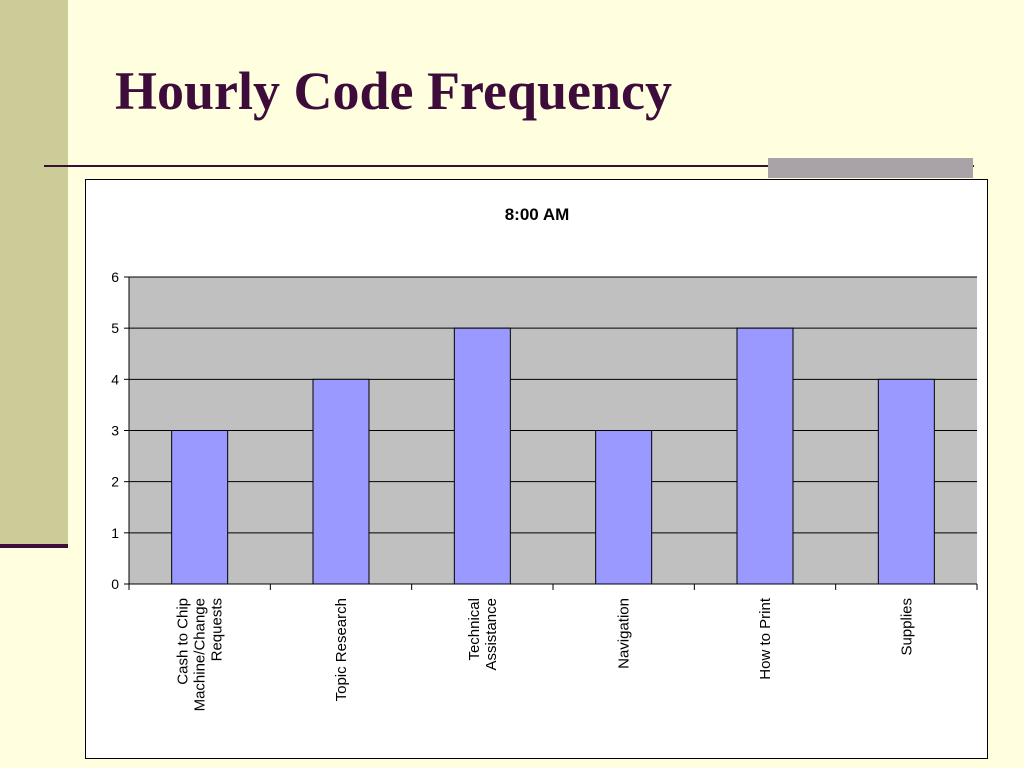  What do you see at coordinates (906, 627) in the screenshot?
I see `x-category-label: Supplies` at bounding box center [906, 627].